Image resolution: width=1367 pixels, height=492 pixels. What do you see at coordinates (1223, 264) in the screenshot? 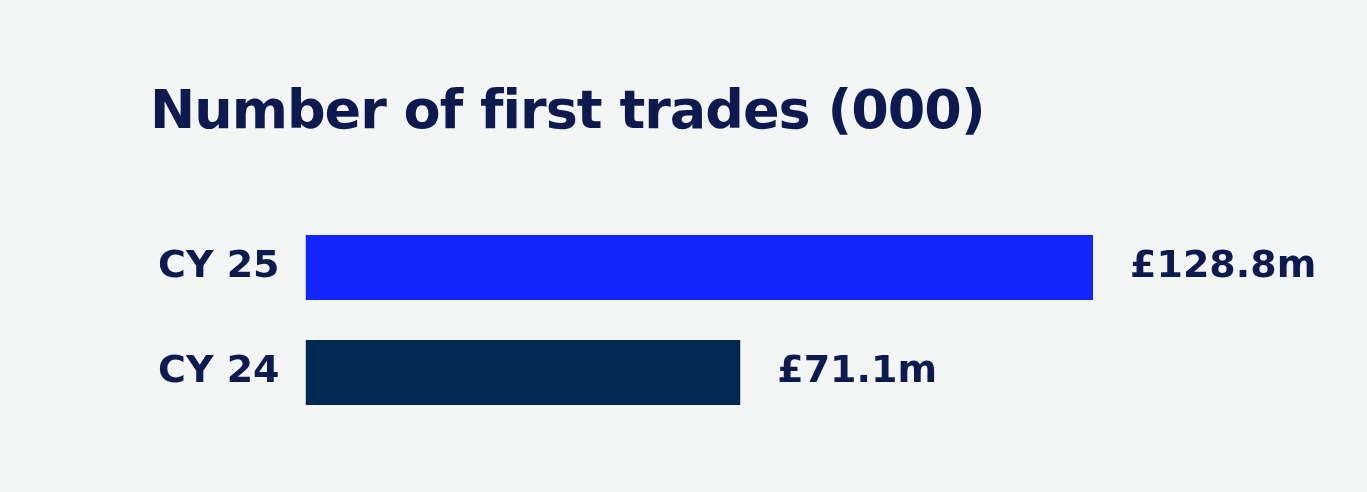
I see `data-label: £128.8m` at bounding box center [1223, 264].